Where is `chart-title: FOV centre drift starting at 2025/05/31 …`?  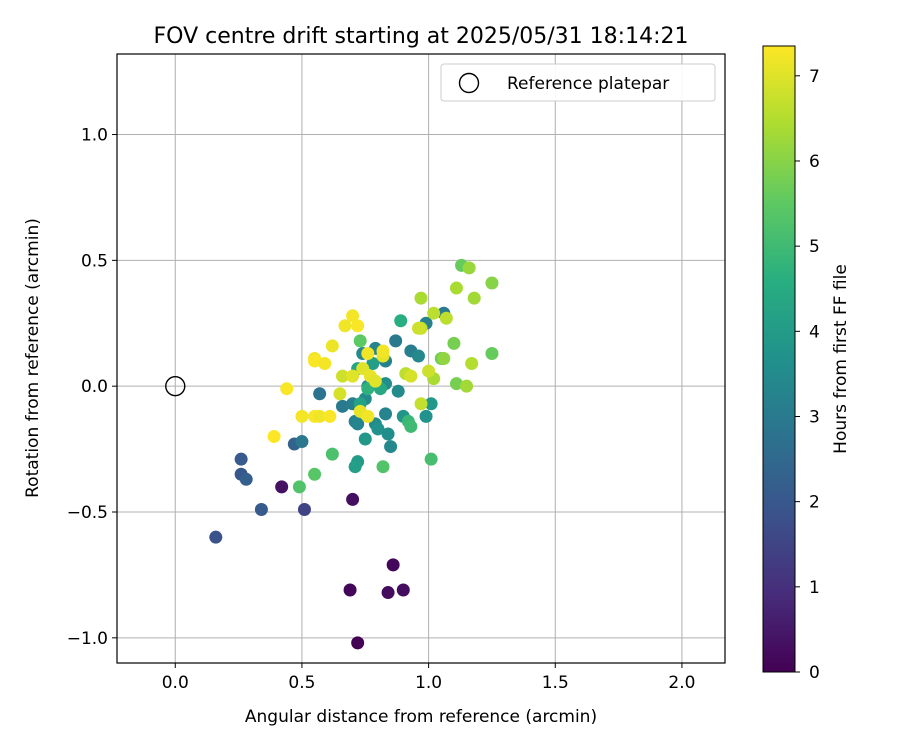 chart-title: FOV centre drift starting at 2025/05/31 … is located at coordinates (421, 36).